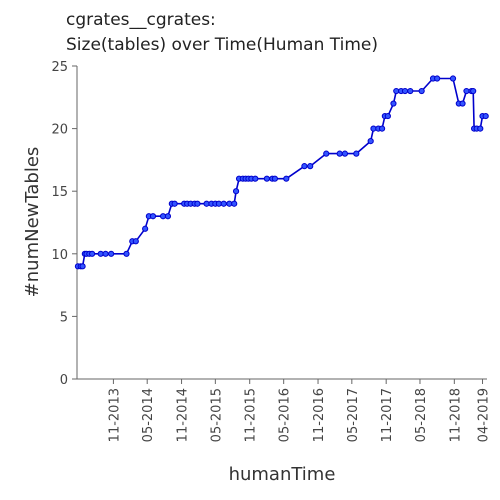 This screenshot has height=500, width=500. Describe the element at coordinates (353, 415) in the screenshot. I see `x-tick-label: 05-2017` at that location.